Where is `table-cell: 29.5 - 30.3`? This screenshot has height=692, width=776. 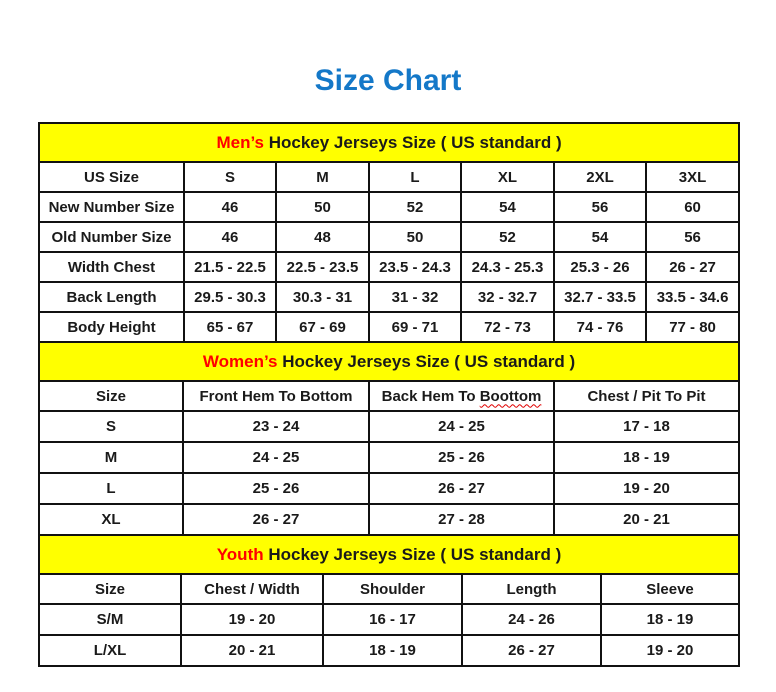 table-cell: 29.5 - 30.3 is located at coordinates (230, 297).